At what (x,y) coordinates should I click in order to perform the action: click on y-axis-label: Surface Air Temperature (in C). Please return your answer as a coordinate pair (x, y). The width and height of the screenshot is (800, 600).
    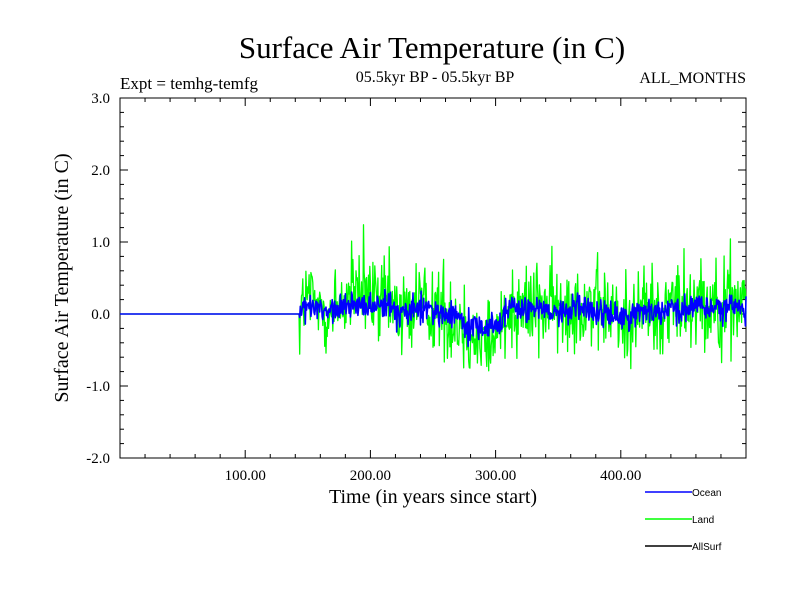
    Looking at the image, I should click on (62, 277).